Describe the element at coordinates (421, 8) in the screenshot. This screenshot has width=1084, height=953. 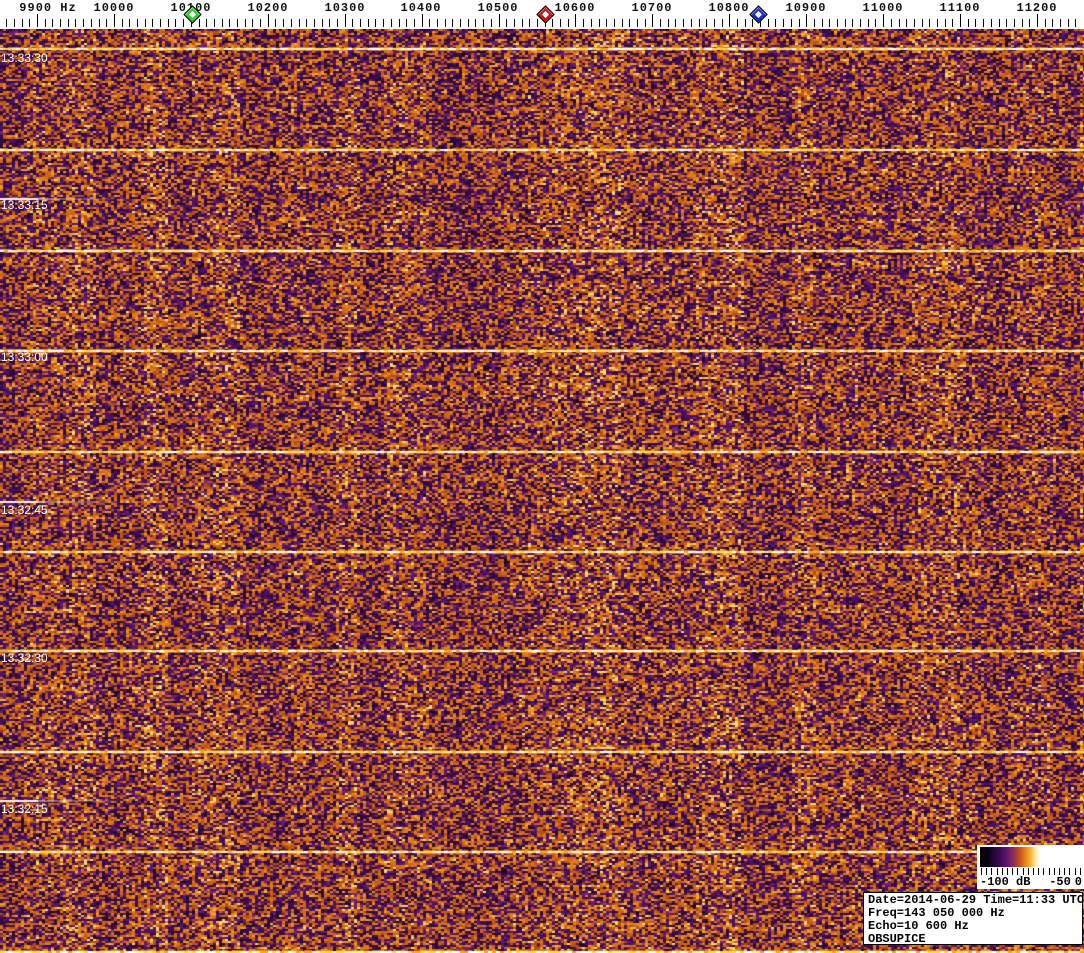
I see `frequency-label: 10400` at that location.